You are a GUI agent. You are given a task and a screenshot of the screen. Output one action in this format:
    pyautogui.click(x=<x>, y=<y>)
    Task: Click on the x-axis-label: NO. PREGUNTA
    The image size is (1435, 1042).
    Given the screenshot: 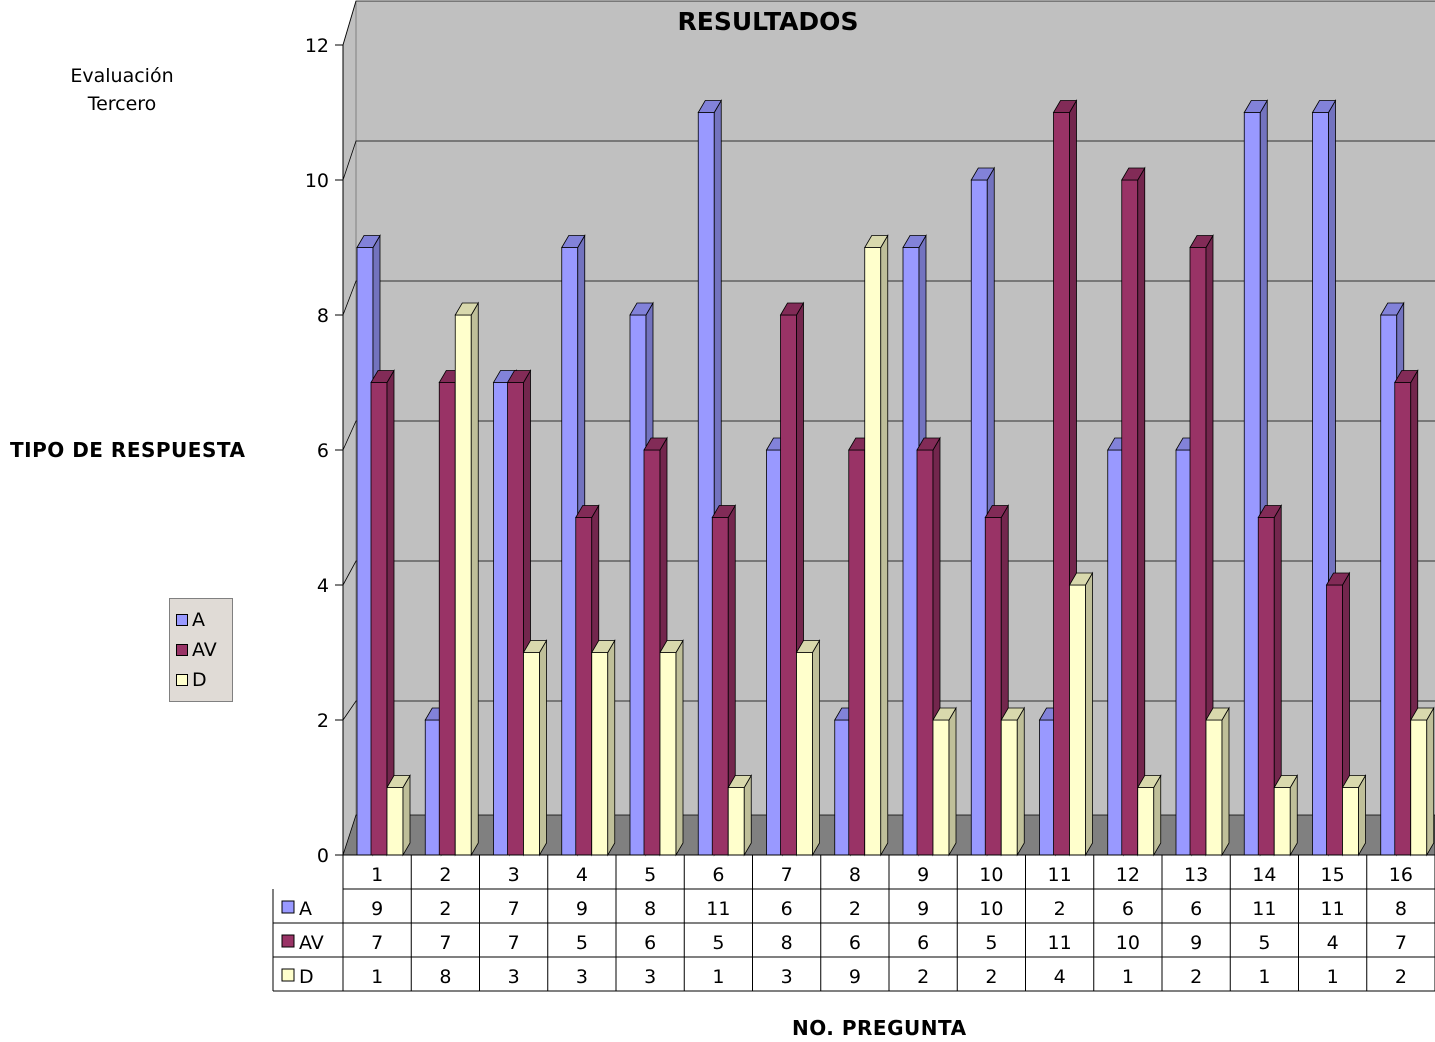 What is the action you would take?
    pyautogui.click(x=879, y=1028)
    